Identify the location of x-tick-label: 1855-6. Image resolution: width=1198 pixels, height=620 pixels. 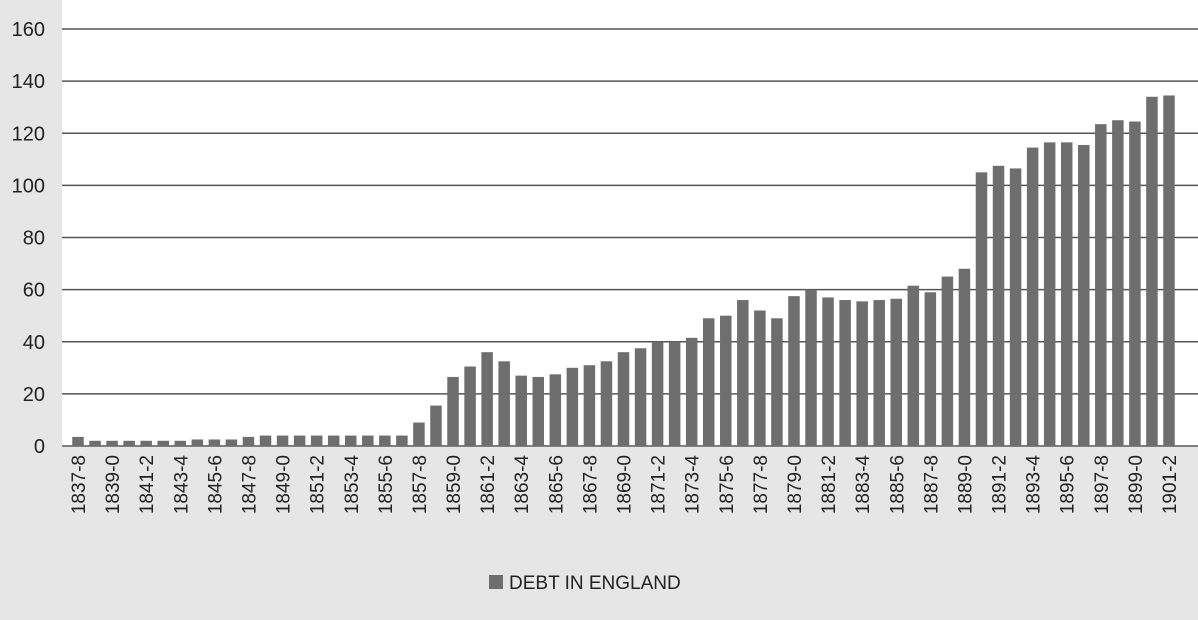
(386, 484).